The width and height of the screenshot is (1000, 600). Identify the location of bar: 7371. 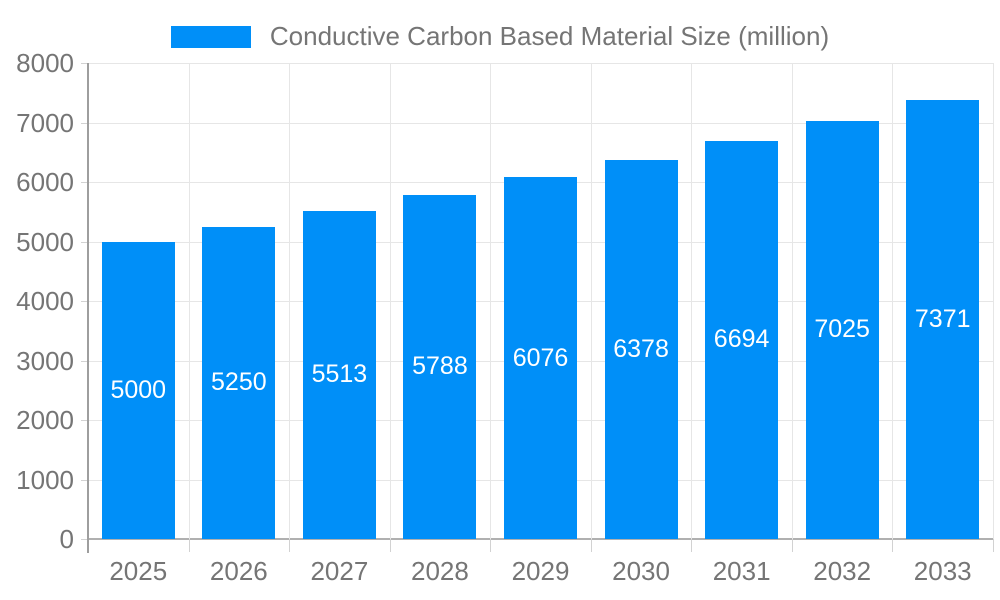
(943, 319).